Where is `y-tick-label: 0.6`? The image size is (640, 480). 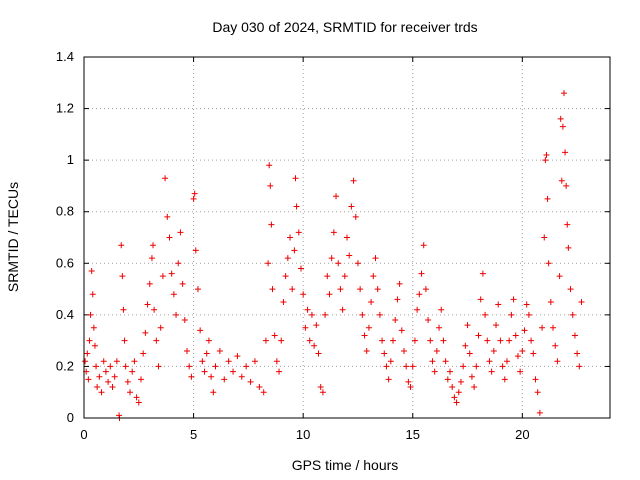 y-tick-label: 0.6 is located at coordinates (65, 262).